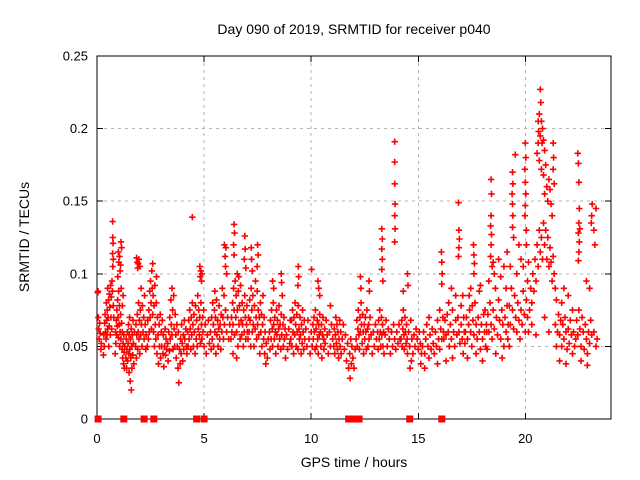  What do you see at coordinates (525, 438) in the screenshot?
I see `x-tick-label: 20` at bounding box center [525, 438].